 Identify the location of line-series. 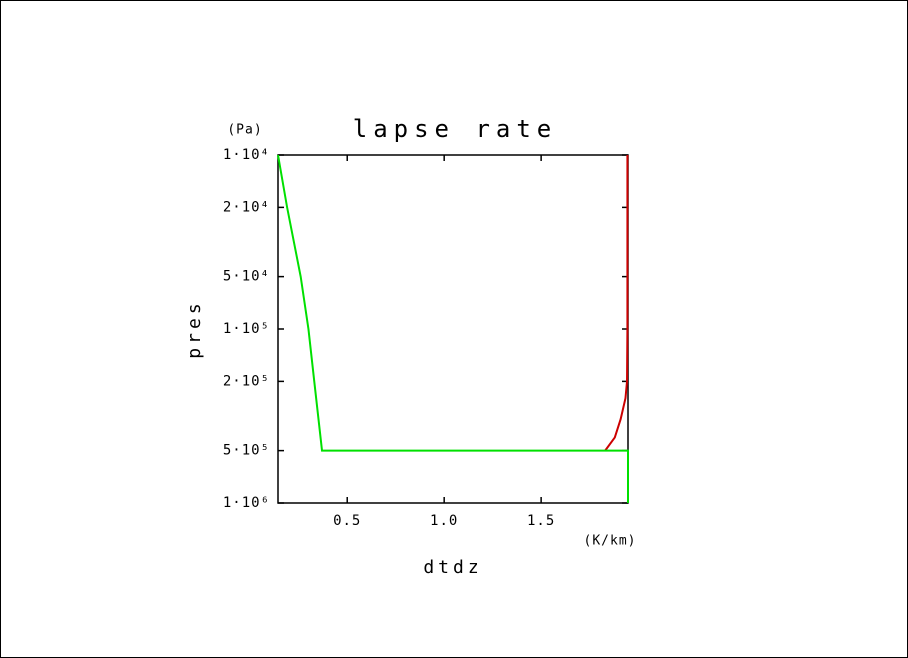
(616, 303).